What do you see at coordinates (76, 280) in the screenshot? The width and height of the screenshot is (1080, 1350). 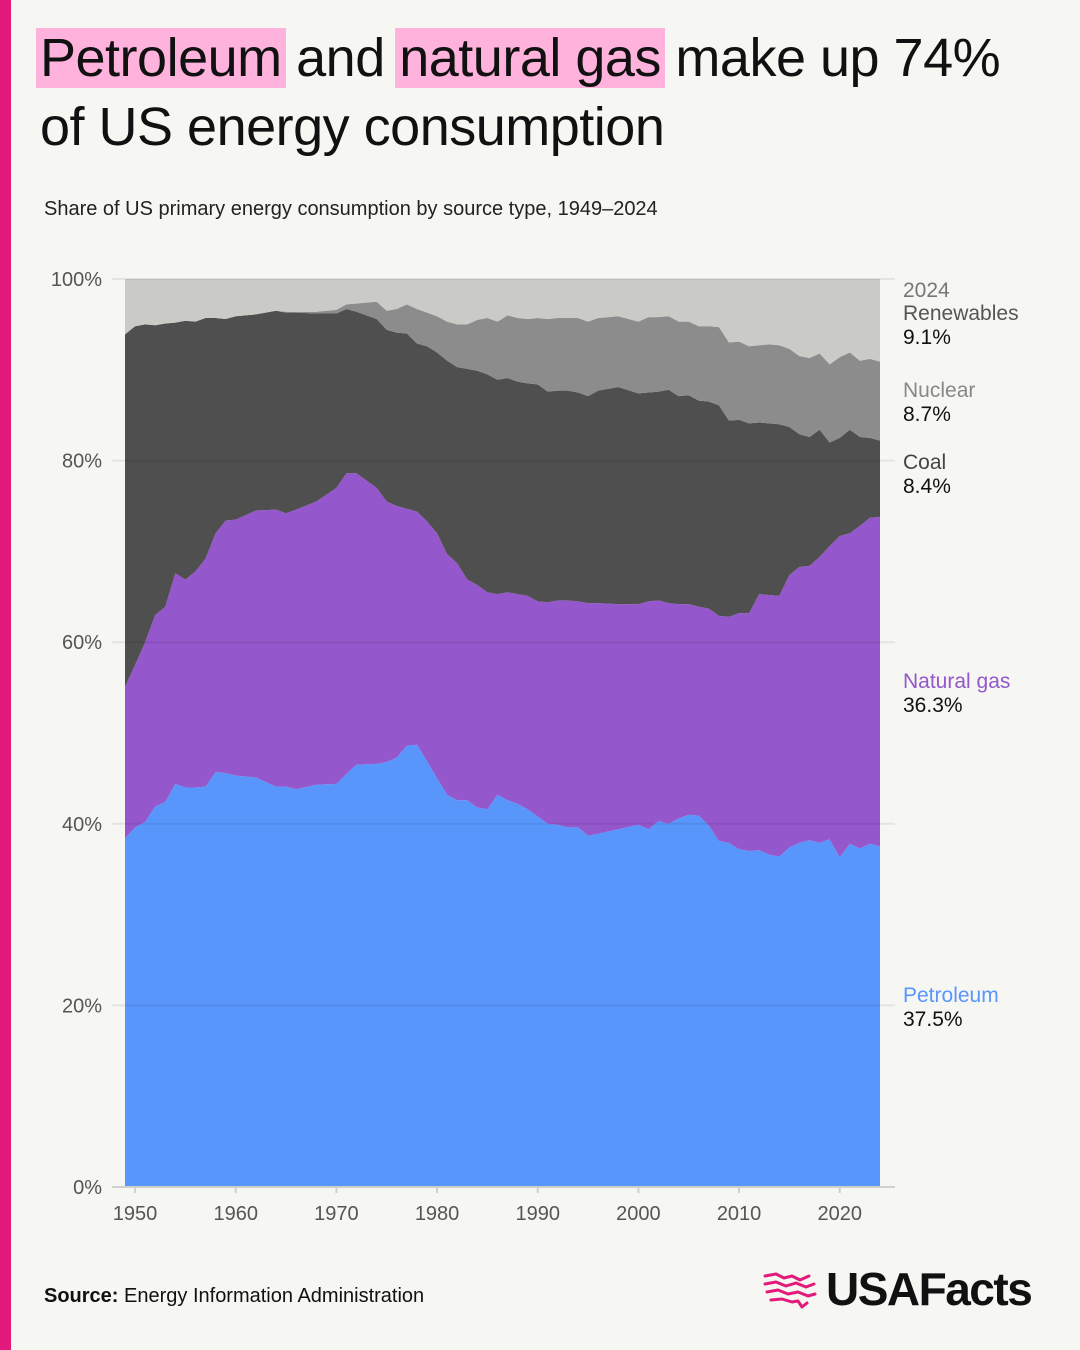 I see `y-tick-label: 100%` at bounding box center [76, 280].